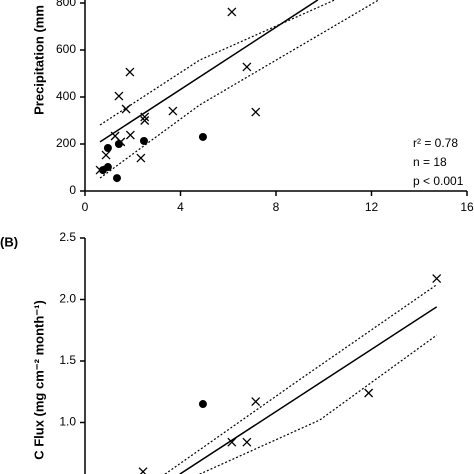 The image size is (474, 474). Describe the element at coordinates (318, 404) in the screenshot. I see `ci-lower` at that location.